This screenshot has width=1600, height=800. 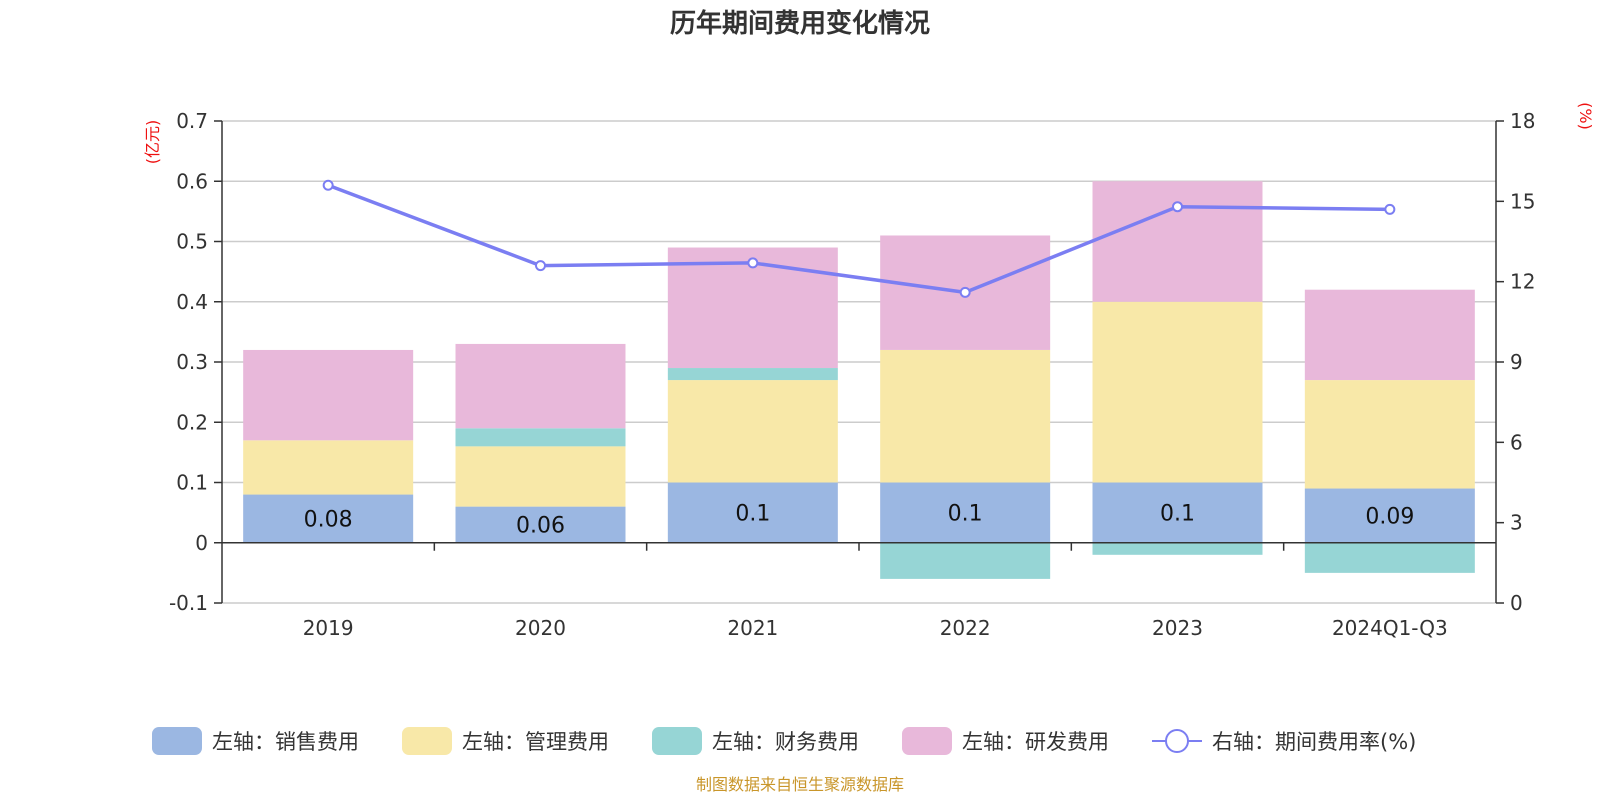 I want to click on rate-line, so click(x=859, y=238).